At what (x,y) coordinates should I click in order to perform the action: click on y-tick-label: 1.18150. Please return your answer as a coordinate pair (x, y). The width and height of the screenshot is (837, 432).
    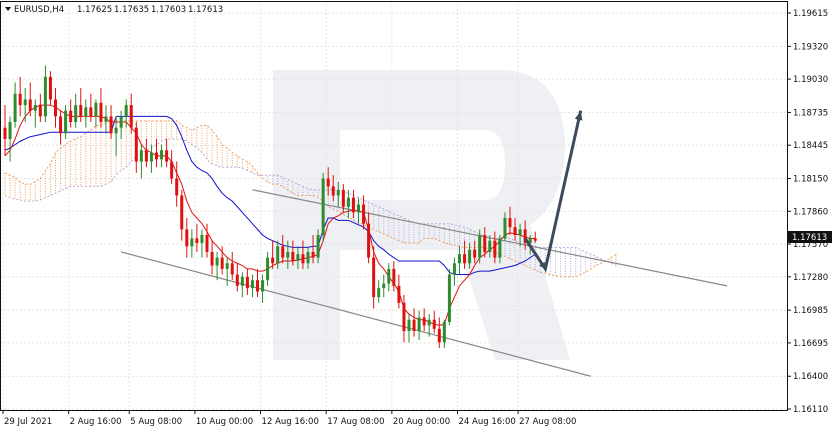
    Looking at the image, I should click on (810, 180).